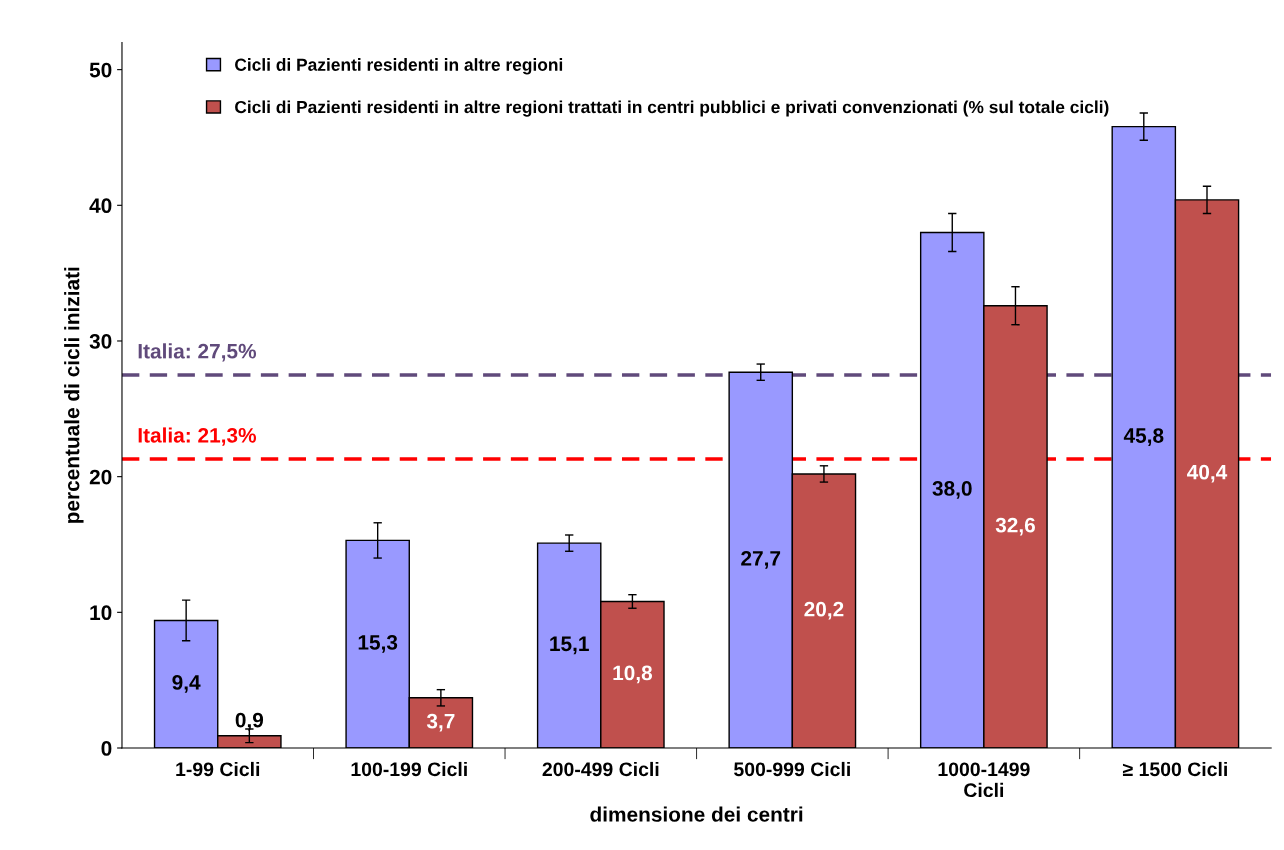 The width and height of the screenshot is (1284, 850). What do you see at coordinates (696, 814) in the screenshot?
I see `x-axis-title: dimensione dei centri` at bounding box center [696, 814].